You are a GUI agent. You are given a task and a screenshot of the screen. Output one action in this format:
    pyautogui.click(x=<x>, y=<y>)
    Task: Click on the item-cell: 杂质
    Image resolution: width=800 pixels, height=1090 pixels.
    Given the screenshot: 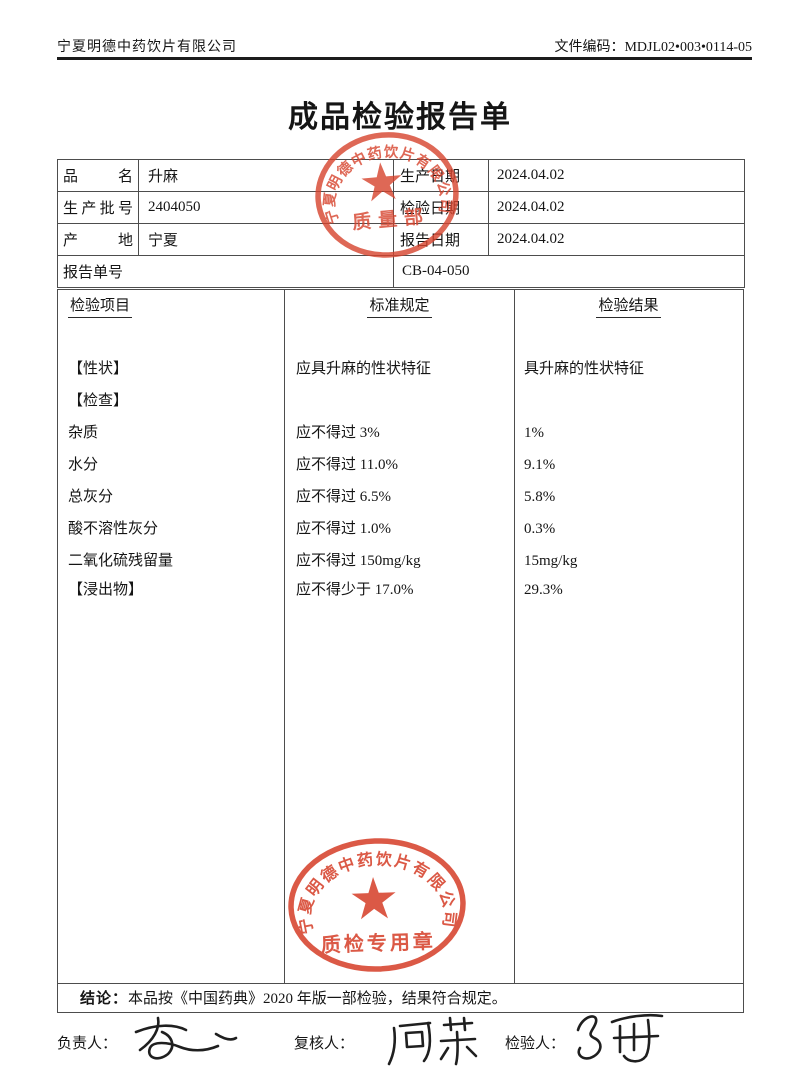 What is the action you would take?
    pyautogui.click(x=83, y=433)
    